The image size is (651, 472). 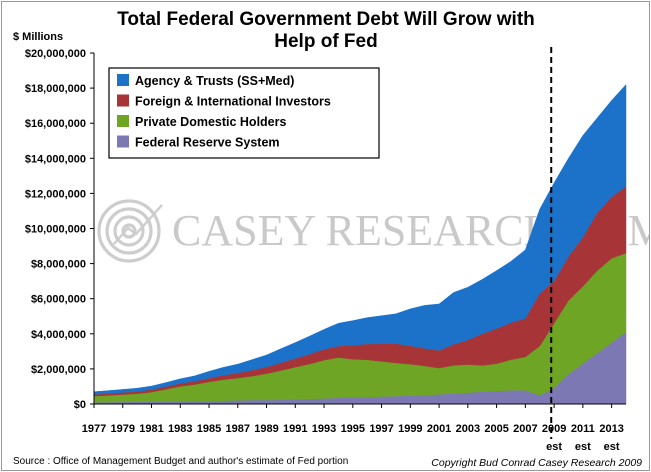 I want to click on x-tick-label: 2003, so click(x=468, y=429).